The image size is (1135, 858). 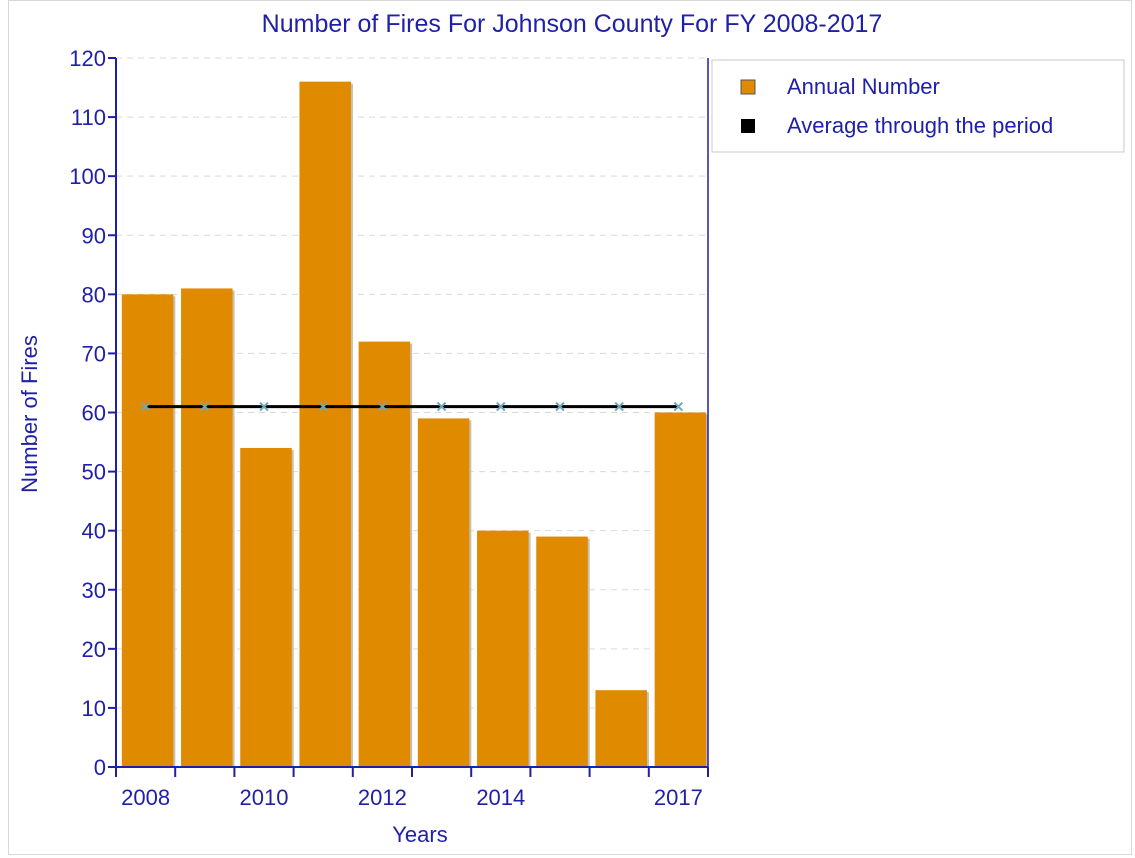 I want to click on legend-label-annual: Annual Number, so click(x=863, y=86).